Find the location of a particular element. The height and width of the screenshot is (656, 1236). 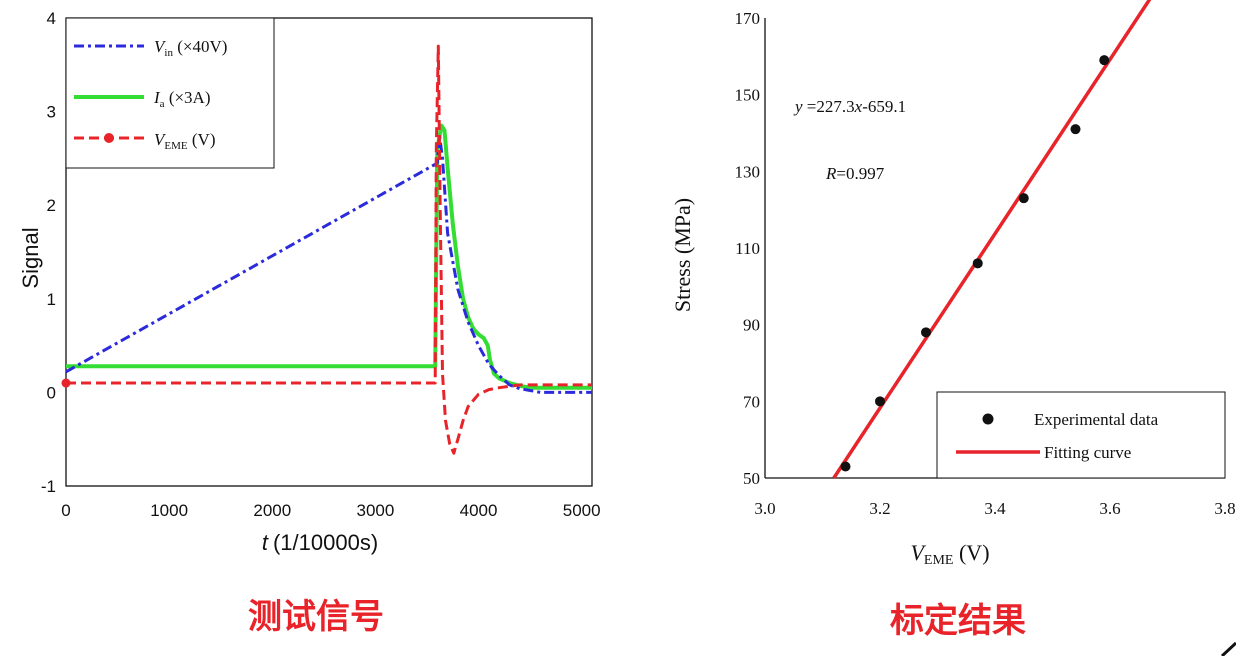

left-y-tick-label: 2 is located at coordinates (51, 205).